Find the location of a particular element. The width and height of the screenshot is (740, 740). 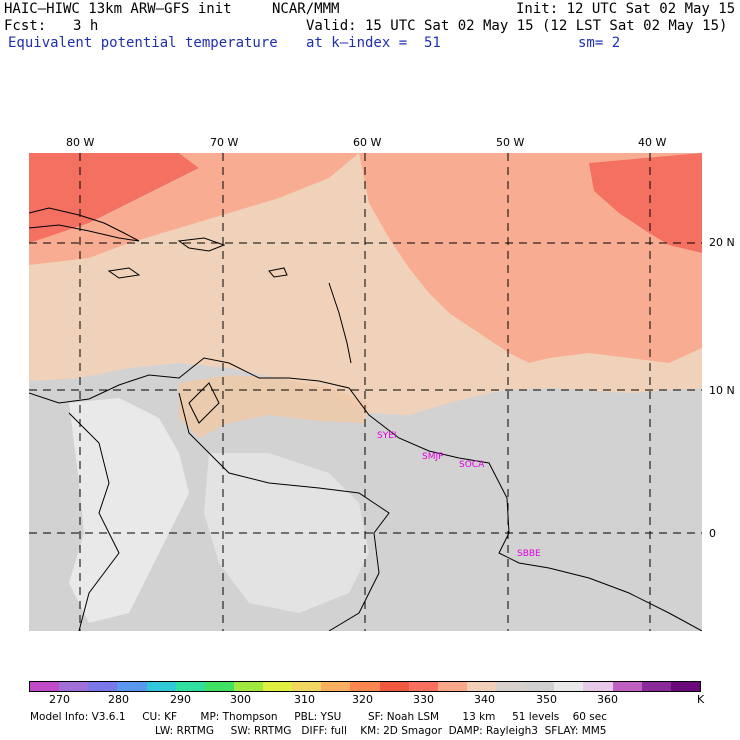

theta-e-band-330k-nw is located at coordinates (114, 198).